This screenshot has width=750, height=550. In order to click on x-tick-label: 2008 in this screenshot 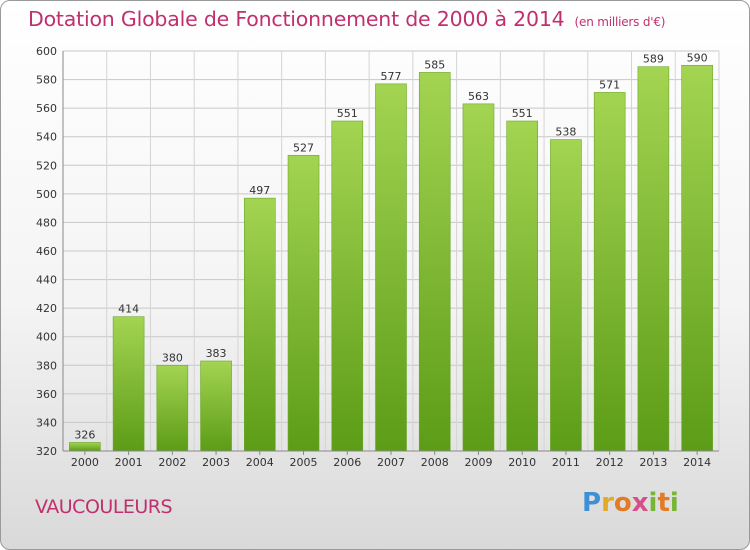, I will do `click(435, 462)`.